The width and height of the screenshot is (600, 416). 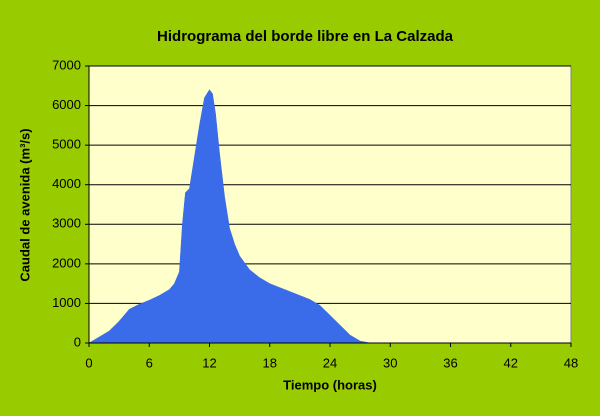 I want to click on x-tick-label: 30, so click(x=390, y=362).